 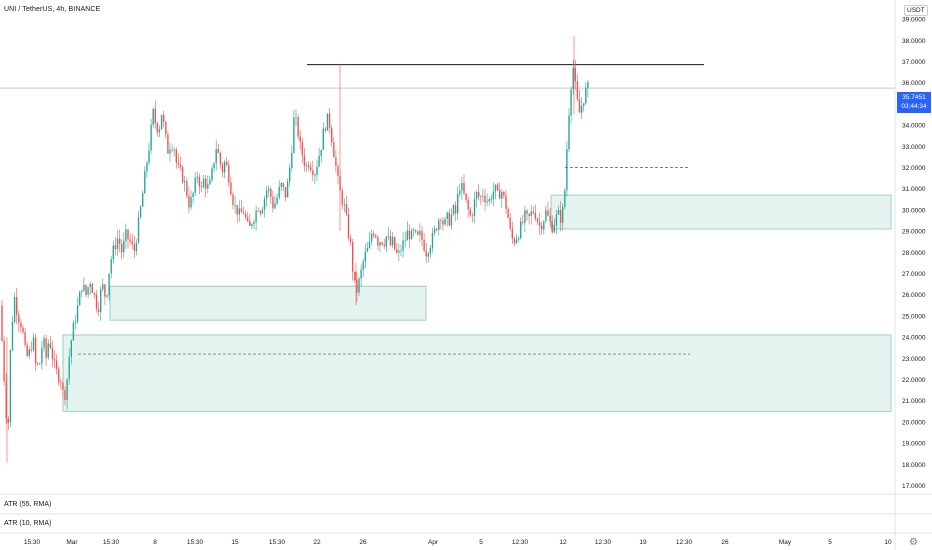 I want to click on price-axis-tick-label: 31.0000, so click(x=914, y=189).